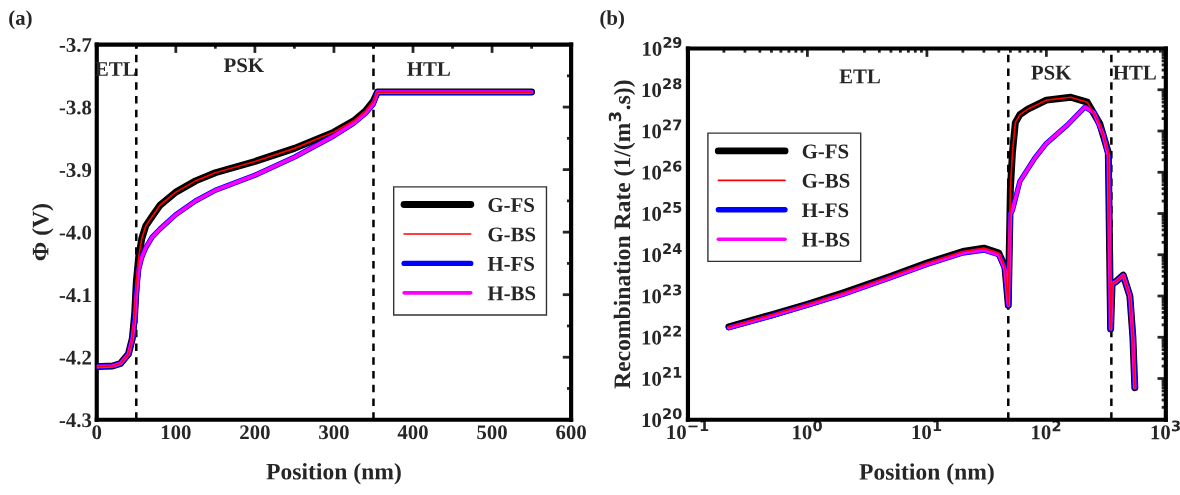 The image size is (1180, 495). What do you see at coordinates (807, 430) in the screenshot?
I see `x-tick-label: 10$^{0}$` at bounding box center [807, 430].